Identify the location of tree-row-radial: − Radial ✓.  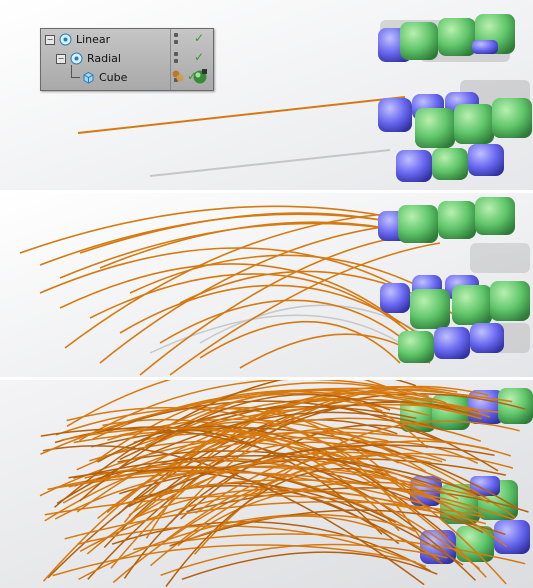
(127, 59).